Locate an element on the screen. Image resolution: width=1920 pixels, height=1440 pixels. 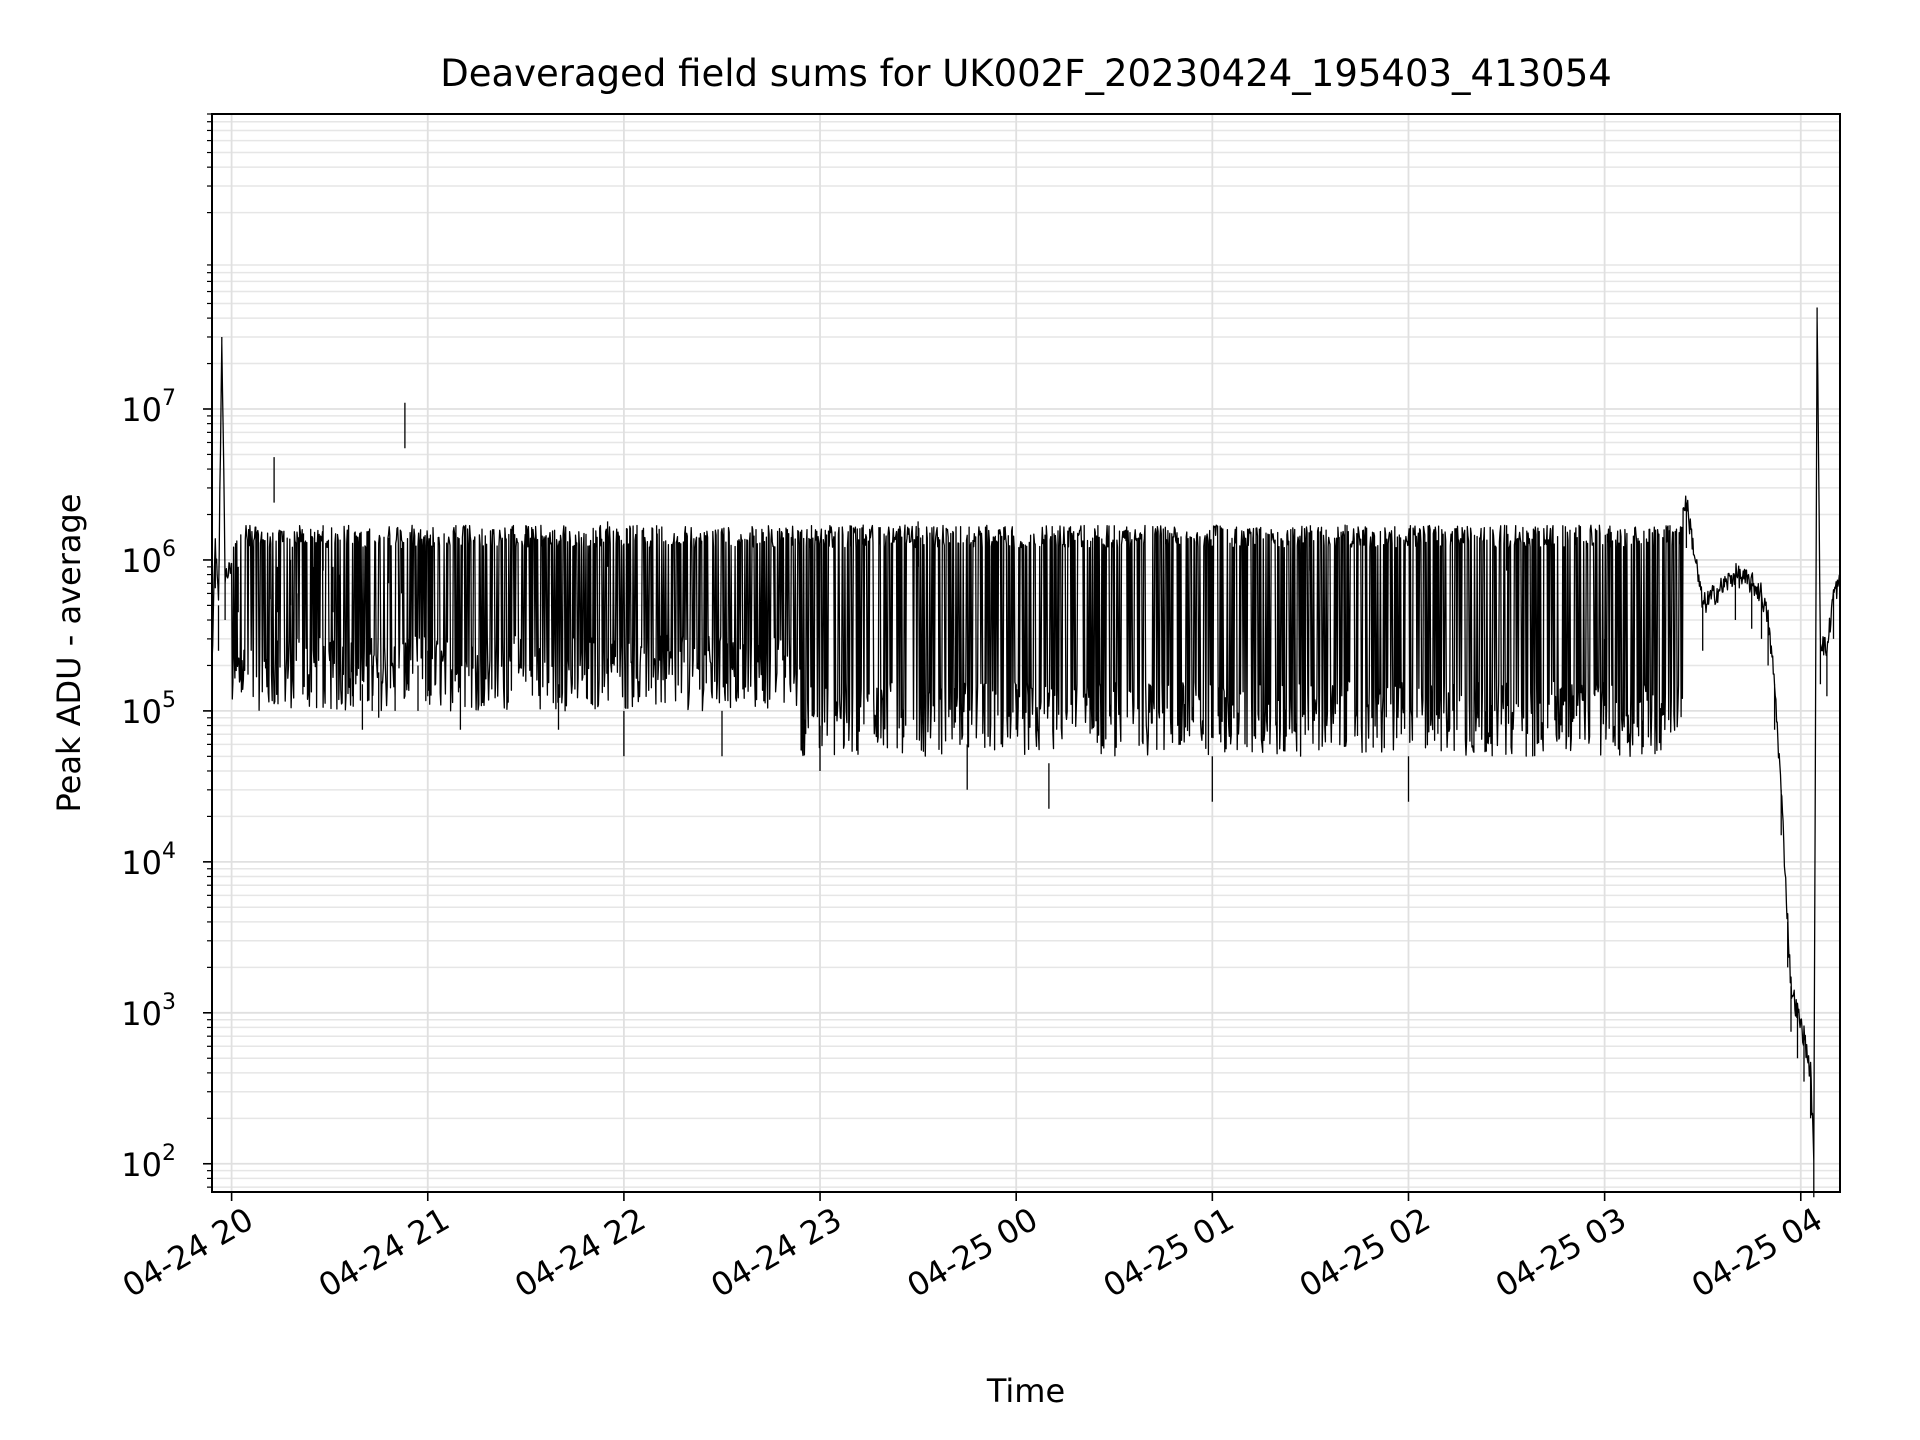
y-tick-label: 10⁴ is located at coordinates (148, 860).